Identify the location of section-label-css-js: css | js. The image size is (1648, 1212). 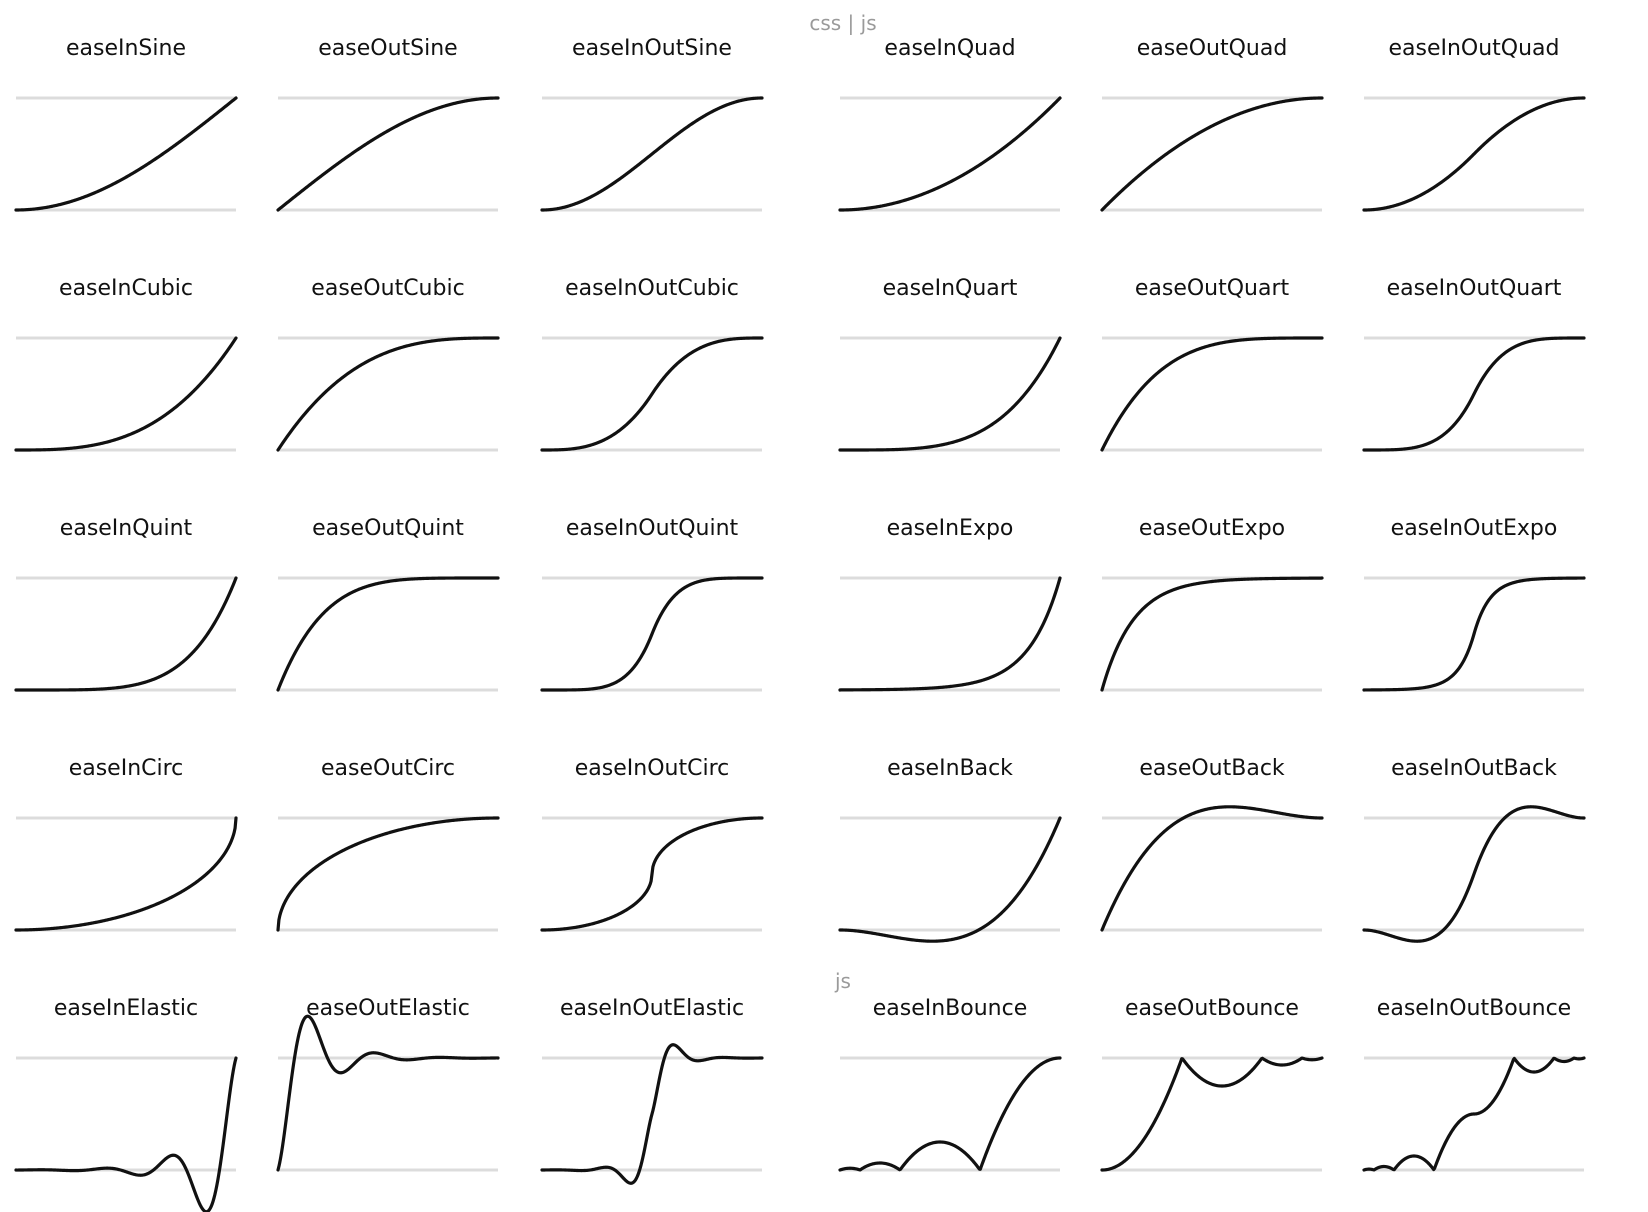
(842, 23).